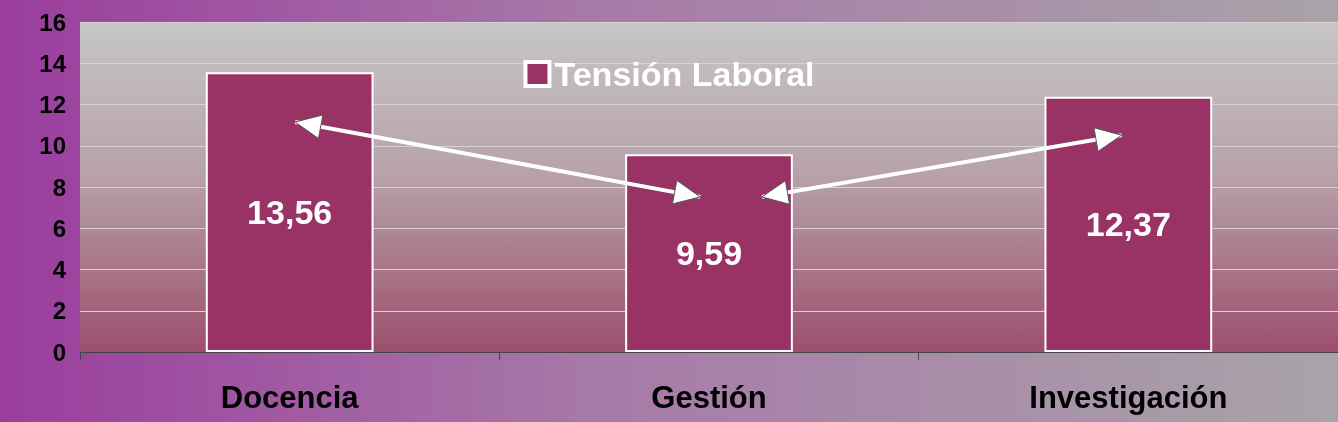 This screenshot has width=1338, height=422. Describe the element at coordinates (59, 228) in the screenshot. I see `y-tick-label: 6` at that location.